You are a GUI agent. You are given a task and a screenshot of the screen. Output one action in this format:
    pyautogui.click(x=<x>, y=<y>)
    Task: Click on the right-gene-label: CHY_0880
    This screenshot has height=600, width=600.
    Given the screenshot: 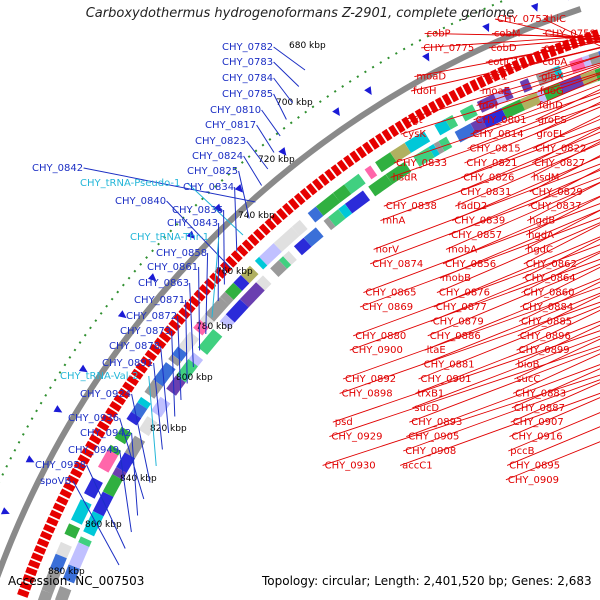 What is the action you would take?
    pyautogui.click(x=380, y=336)
    